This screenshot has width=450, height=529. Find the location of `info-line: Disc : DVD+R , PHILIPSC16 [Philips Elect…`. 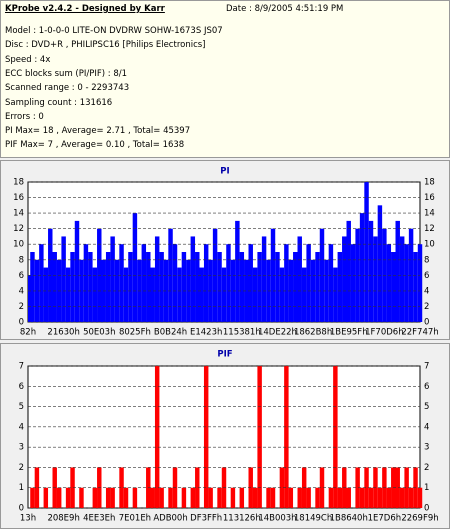

info-line: Disc : DVD+R , PHILIPSC16 [Philips Elect… is located at coordinates (105, 45).